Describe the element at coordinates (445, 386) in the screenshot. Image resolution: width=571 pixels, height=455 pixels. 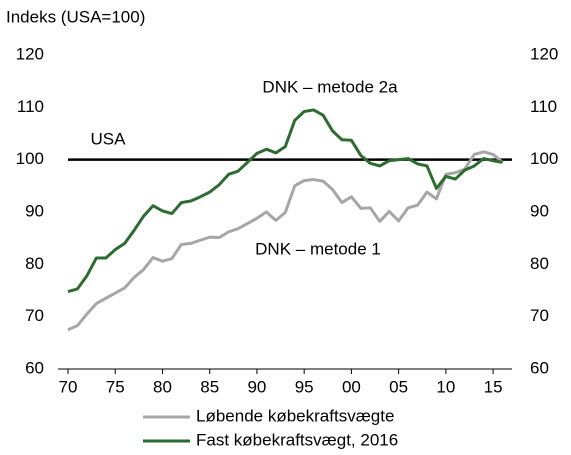
I see `x-tick-label: 10` at that location.